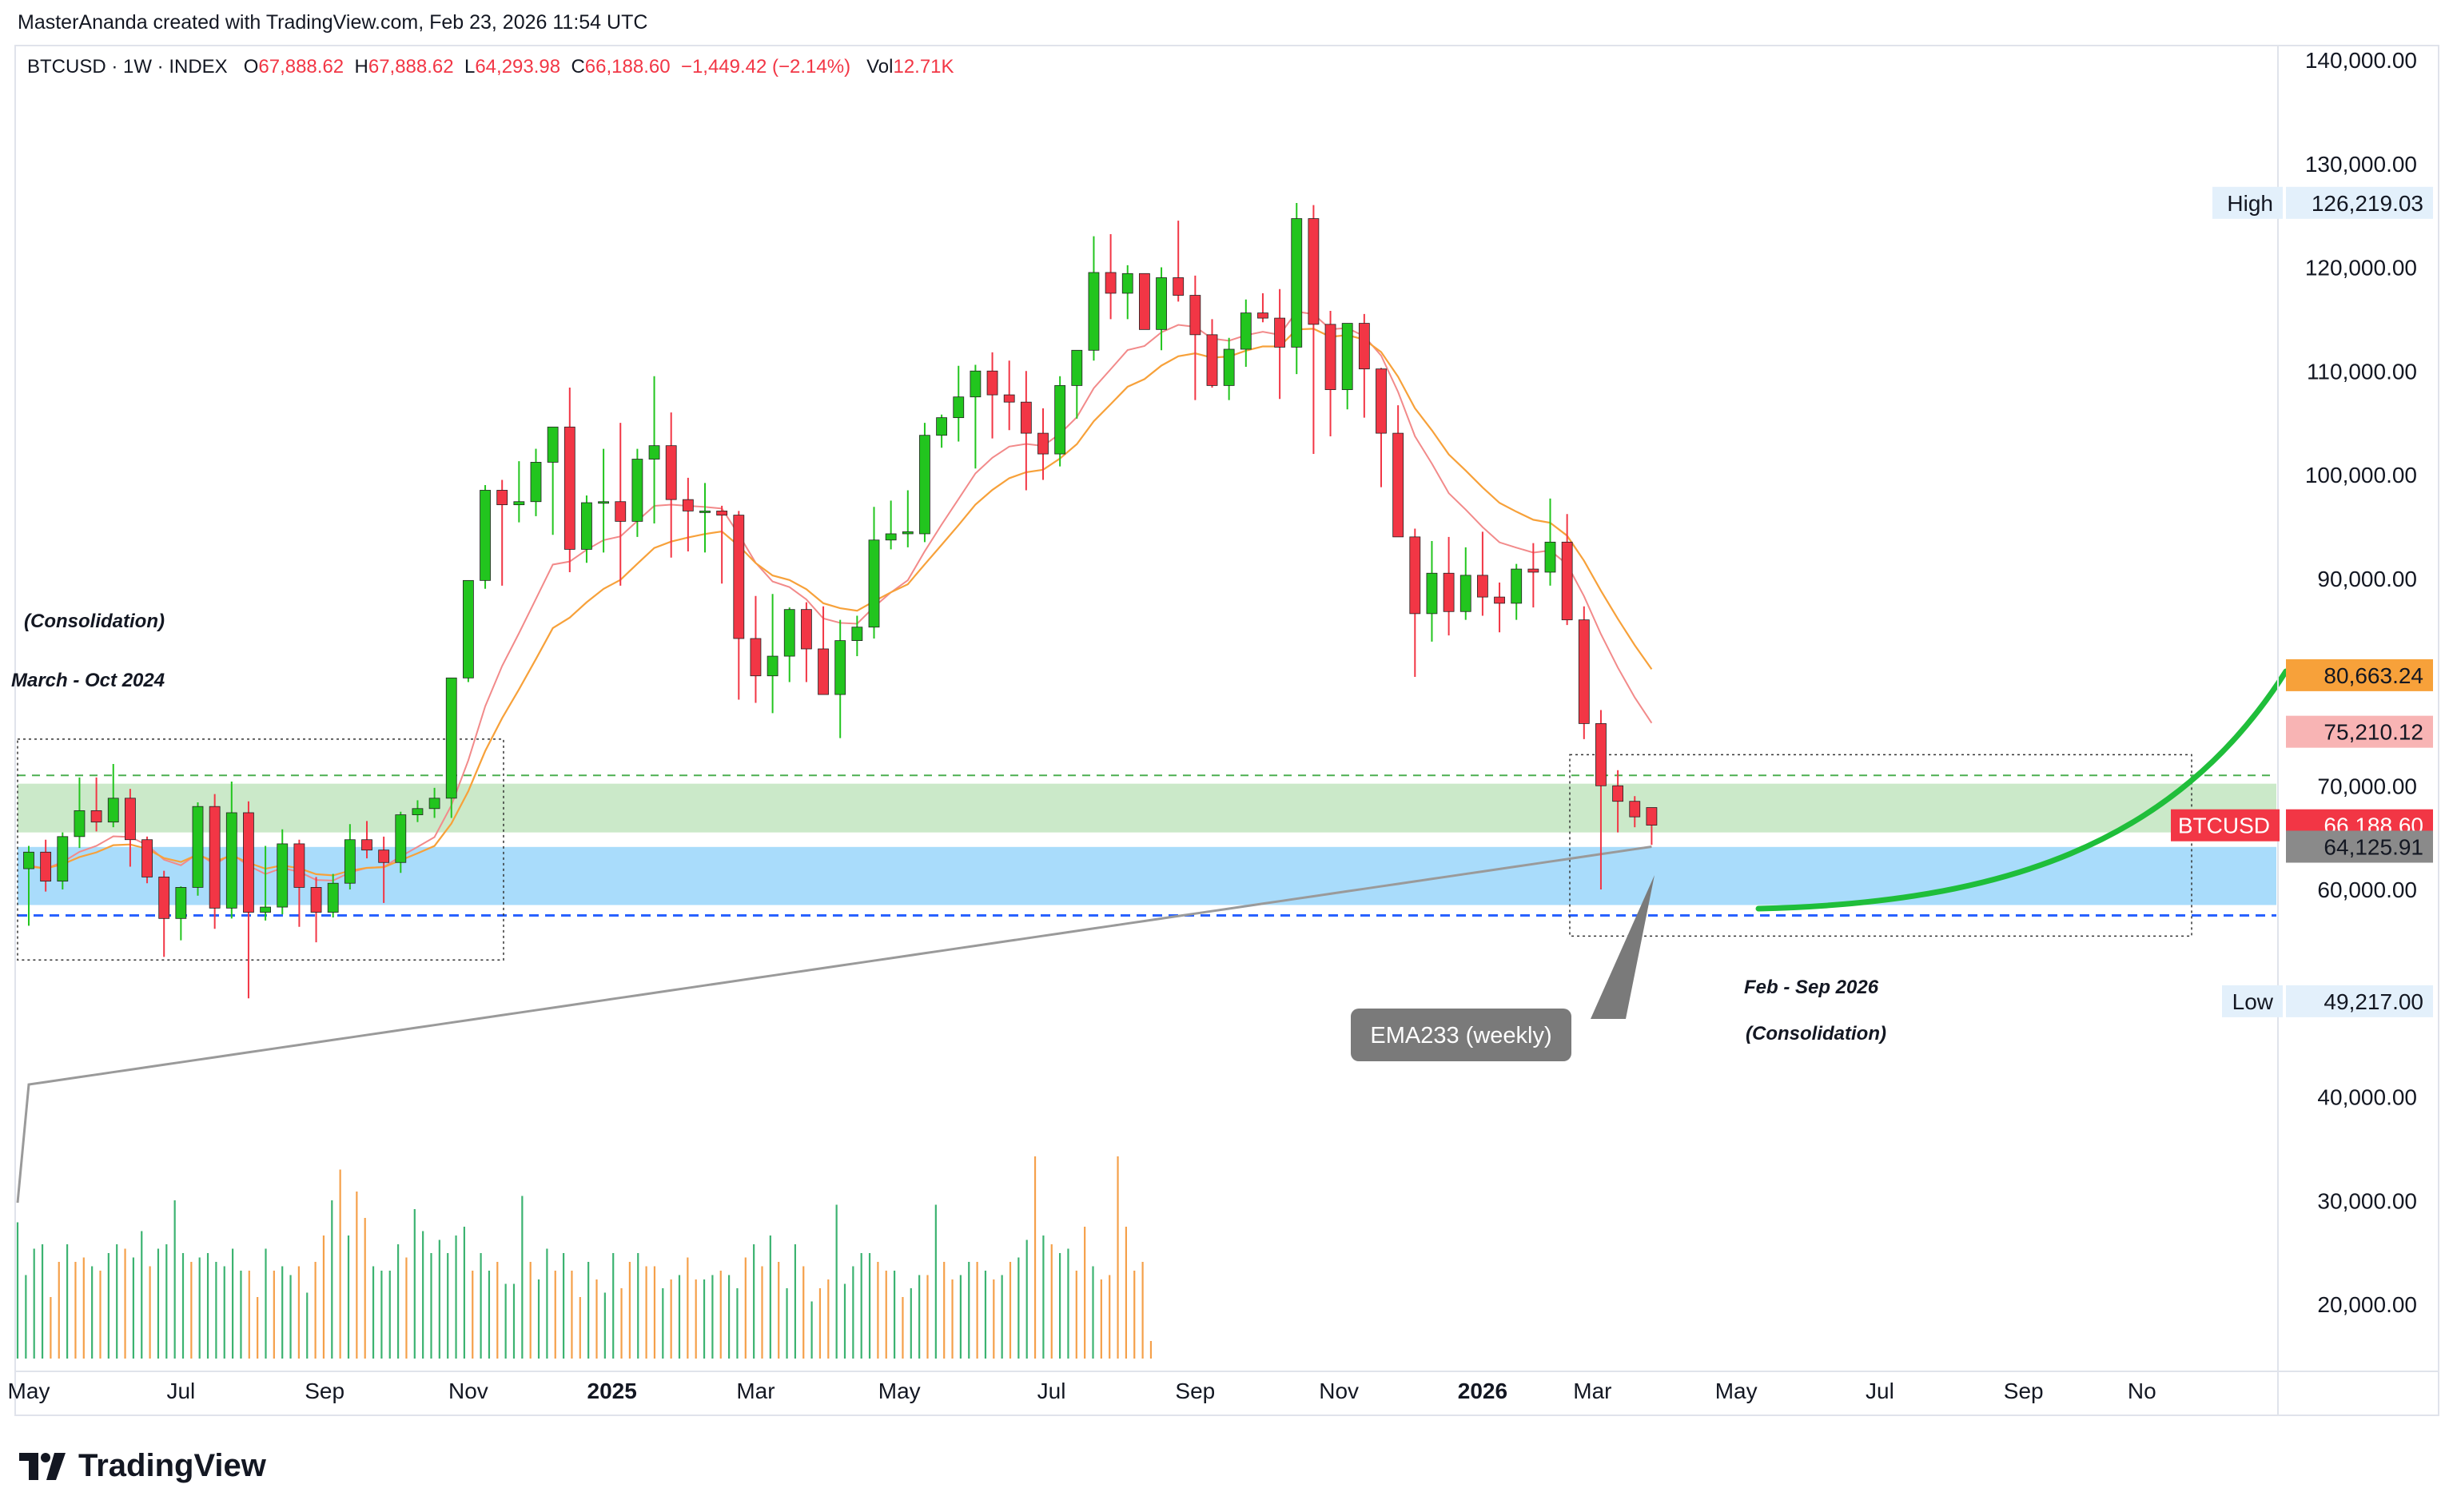  What do you see at coordinates (2367, 579) in the screenshot?
I see `price-tick-label: 90,000.00` at bounding box center [2367, 579].